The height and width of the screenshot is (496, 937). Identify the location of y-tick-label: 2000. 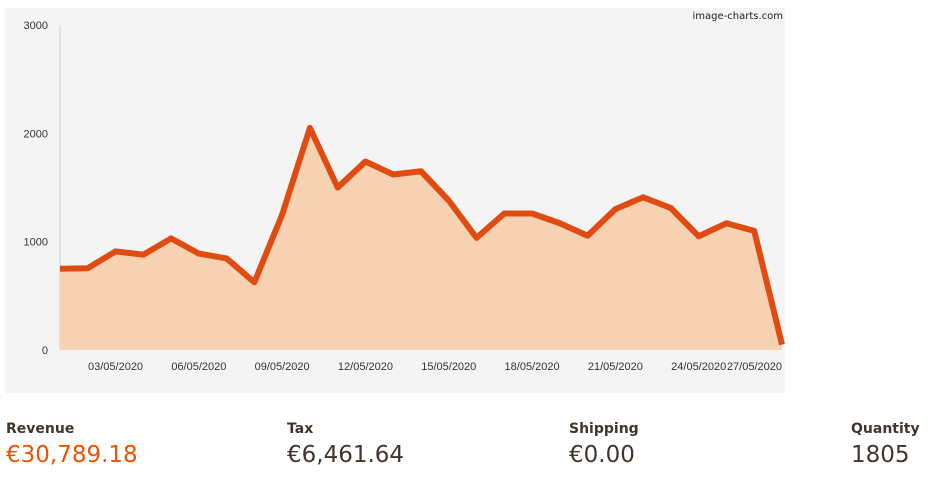
(36, 134).